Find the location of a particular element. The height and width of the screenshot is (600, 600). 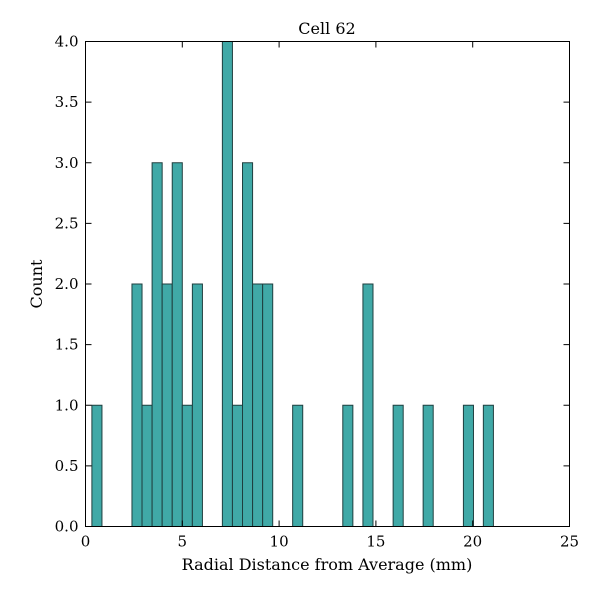

x-tick-label-2: 10 is located at coordinates (279, 542).